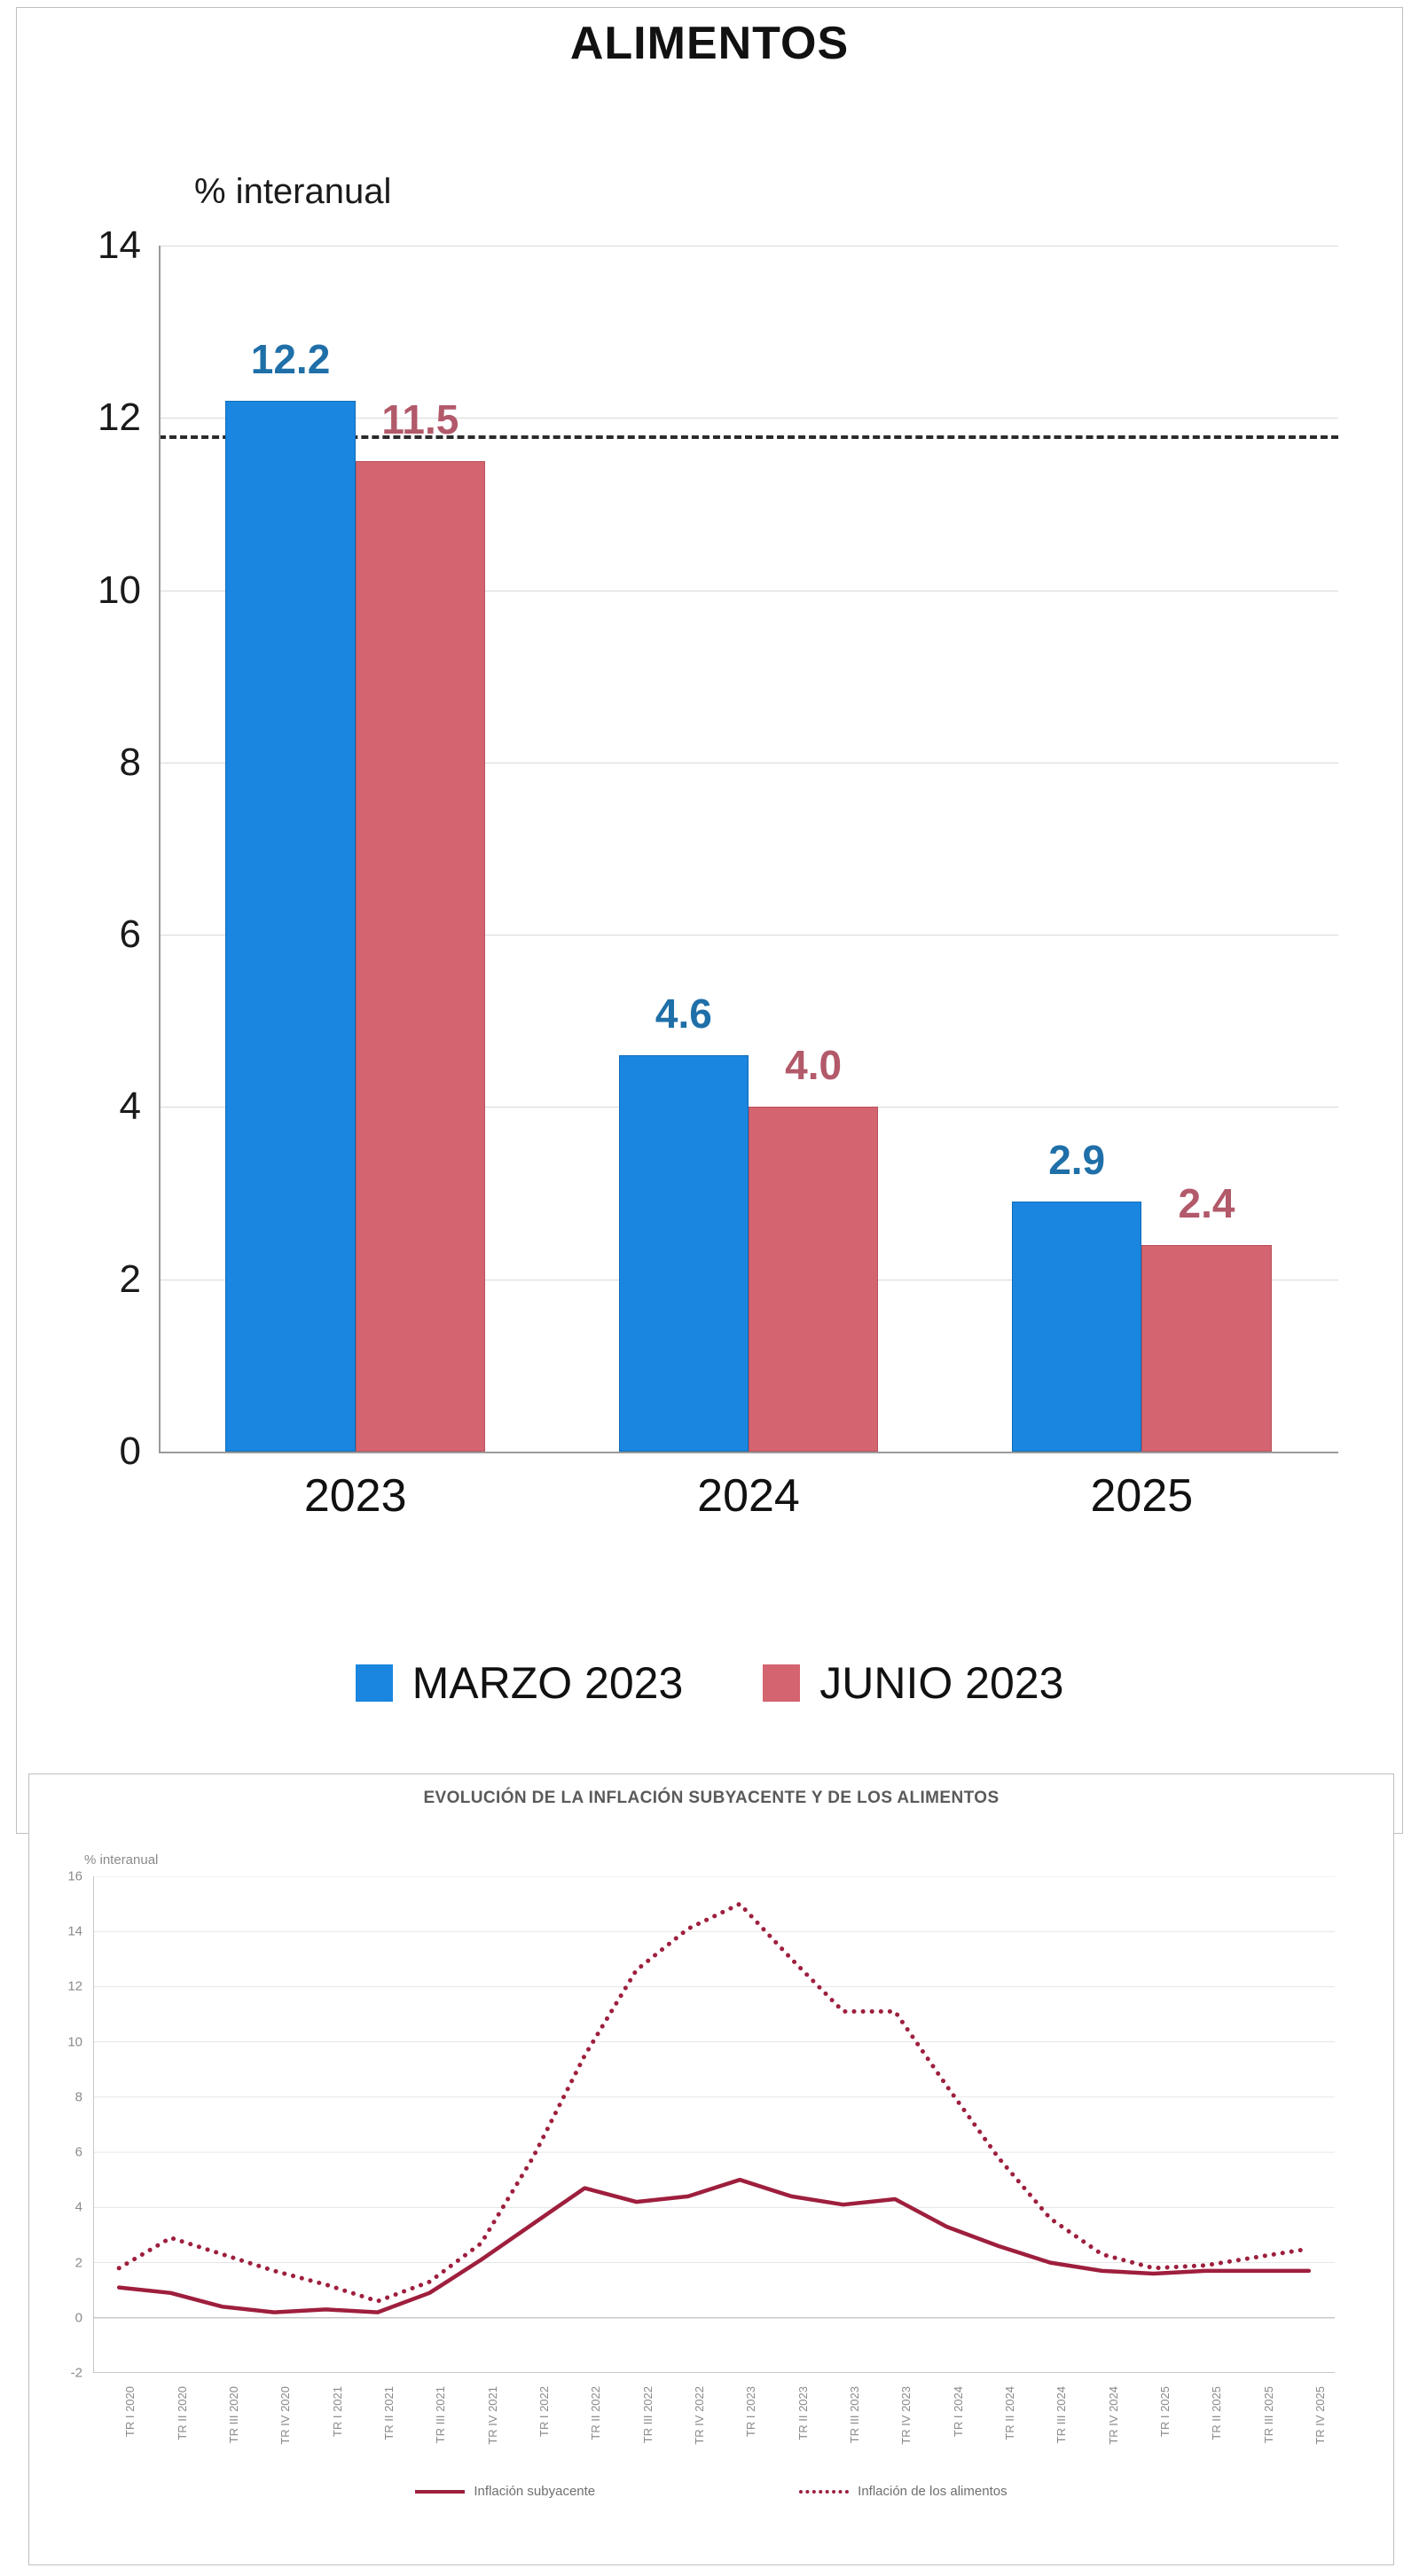  What do you see at coordinates (1009, 2413) in the screenshot?
I see `line-chart-x-tick: TR II 2024` at bounding box center [1009, 2413].